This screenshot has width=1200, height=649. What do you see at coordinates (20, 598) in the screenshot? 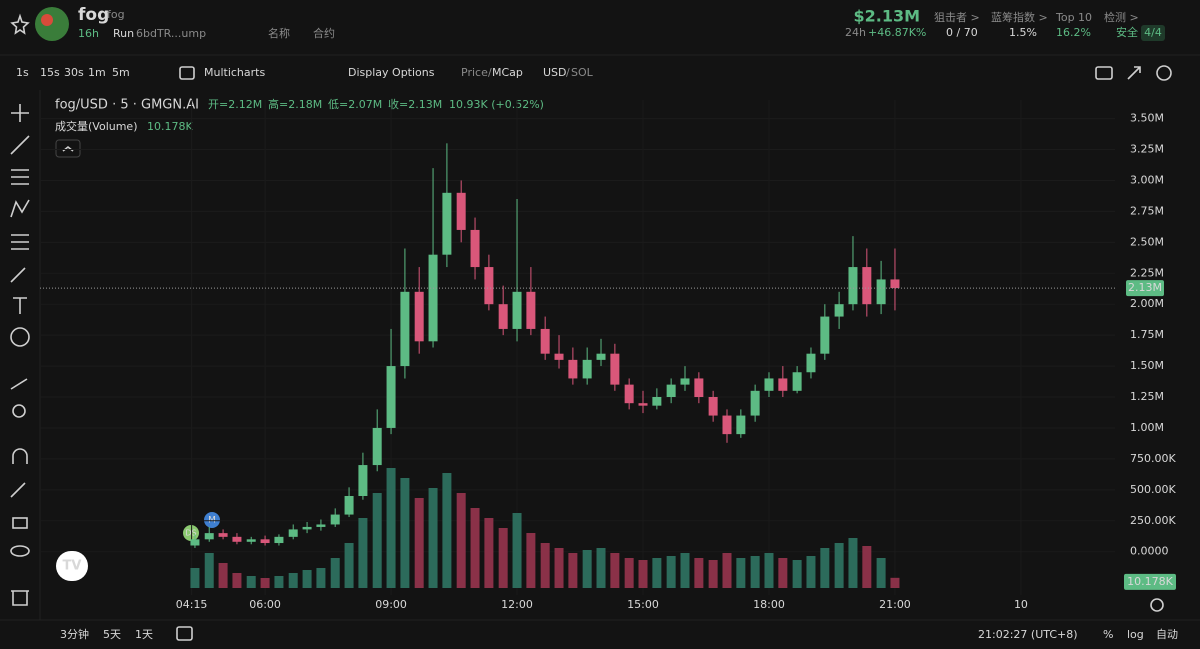
I see `trash-tool` at bounding box center [20, 598].